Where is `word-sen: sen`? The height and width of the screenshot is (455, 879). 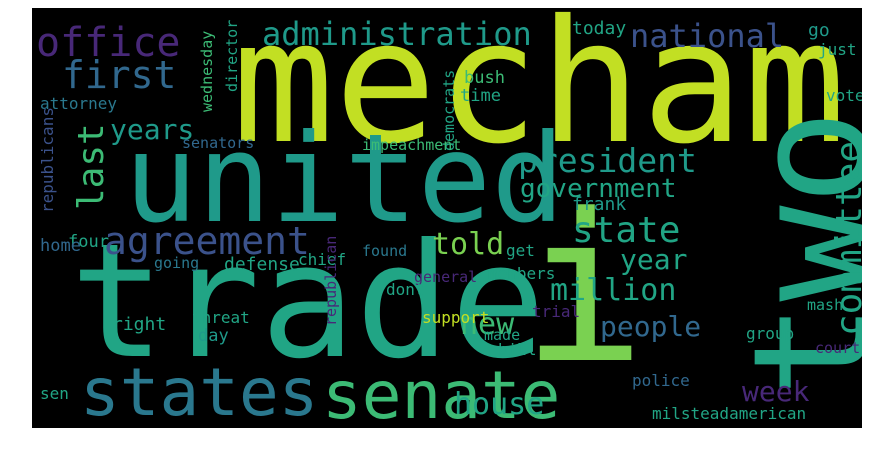 word-sen: sen is located at coordinates (54, 393).